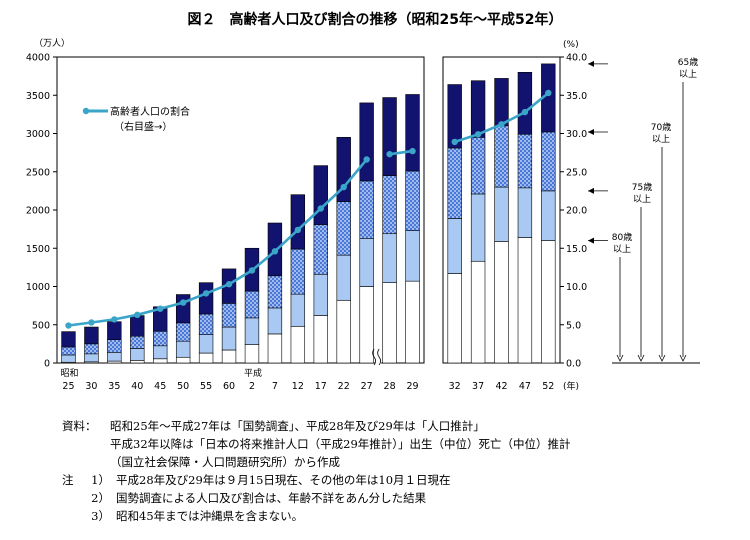 The width and height of the screenshot is (750, 540). What do you see at coordinates (143, 126) in the screenshot?
I see `legend-sublabel: （右目盛→）` at bounding box center [143, 126].